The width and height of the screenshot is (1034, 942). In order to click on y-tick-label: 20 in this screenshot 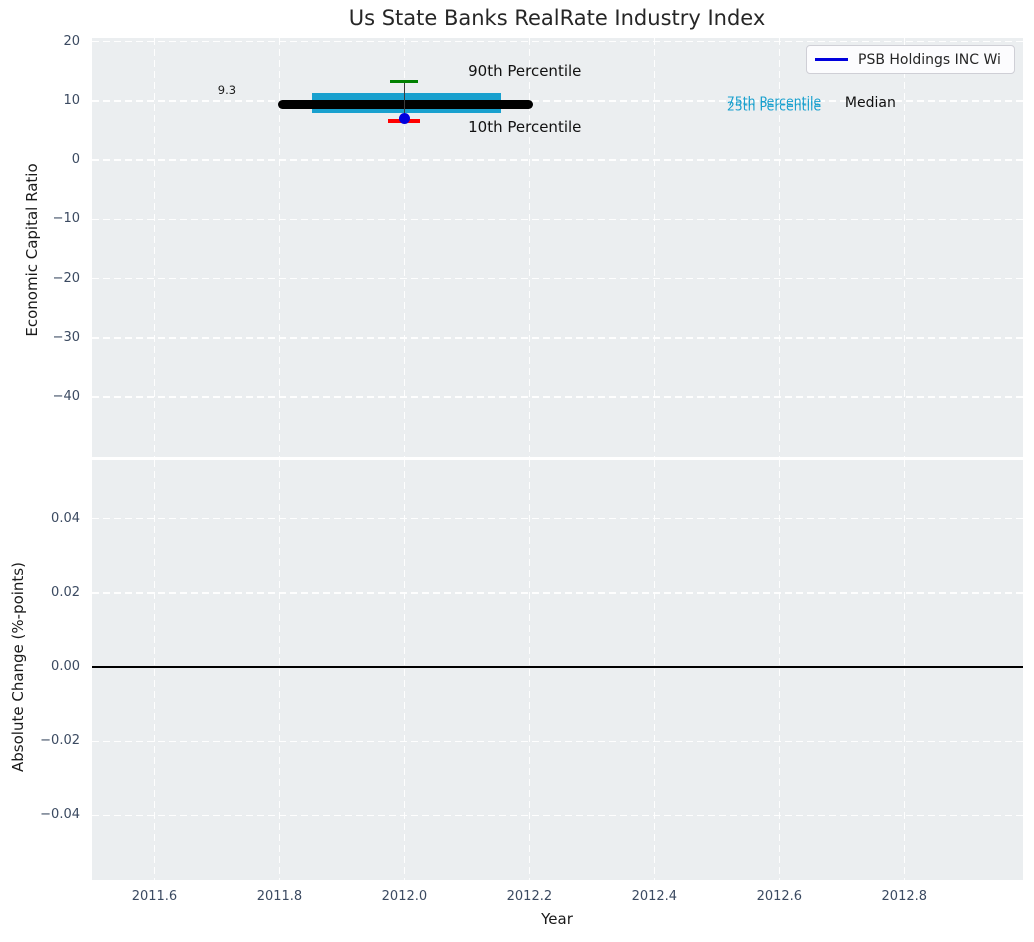, I will do `click(71, 41)`.